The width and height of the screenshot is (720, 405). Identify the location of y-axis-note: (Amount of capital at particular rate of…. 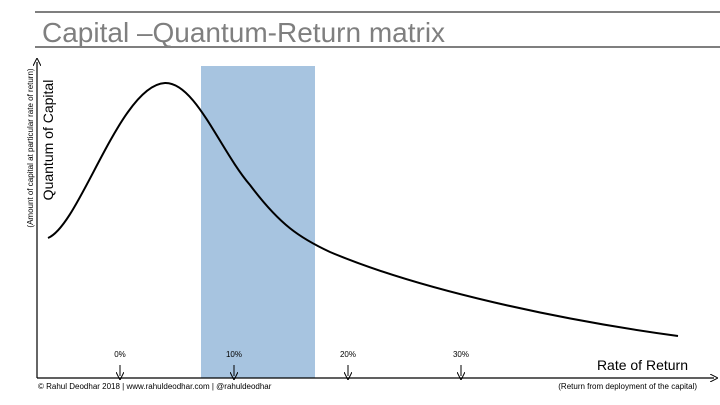
(30, 148).